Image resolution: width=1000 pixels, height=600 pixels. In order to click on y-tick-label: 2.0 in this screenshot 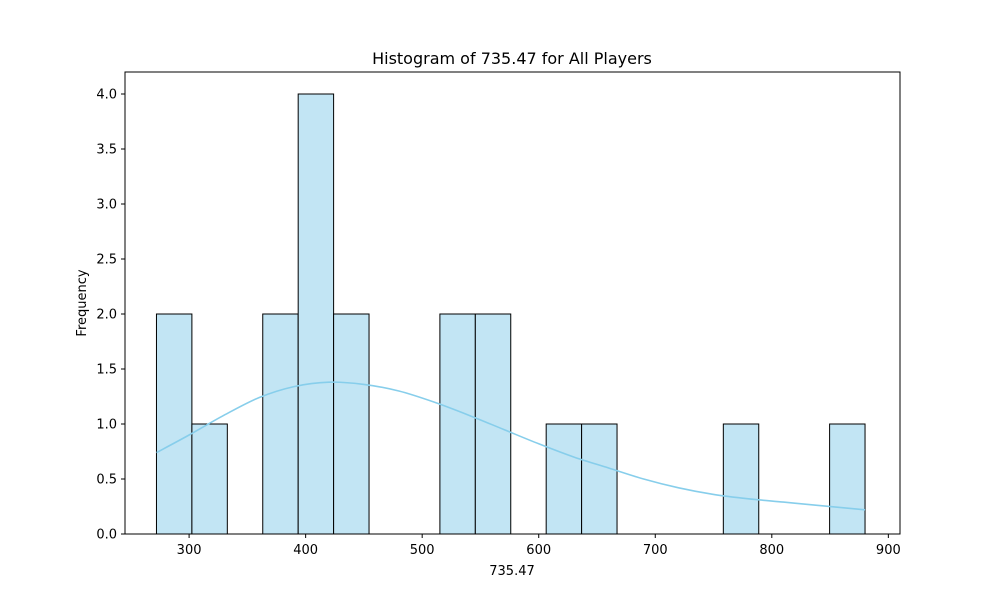, I will do `click(106, 315)`.